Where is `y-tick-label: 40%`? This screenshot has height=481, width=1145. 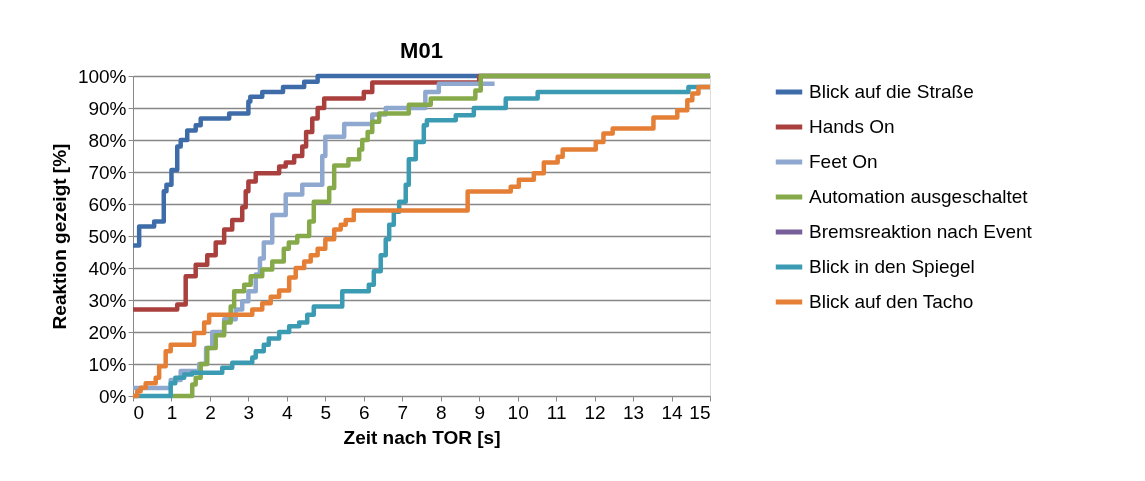
y-tick-label: 40% is located at coordinates (107, 268).